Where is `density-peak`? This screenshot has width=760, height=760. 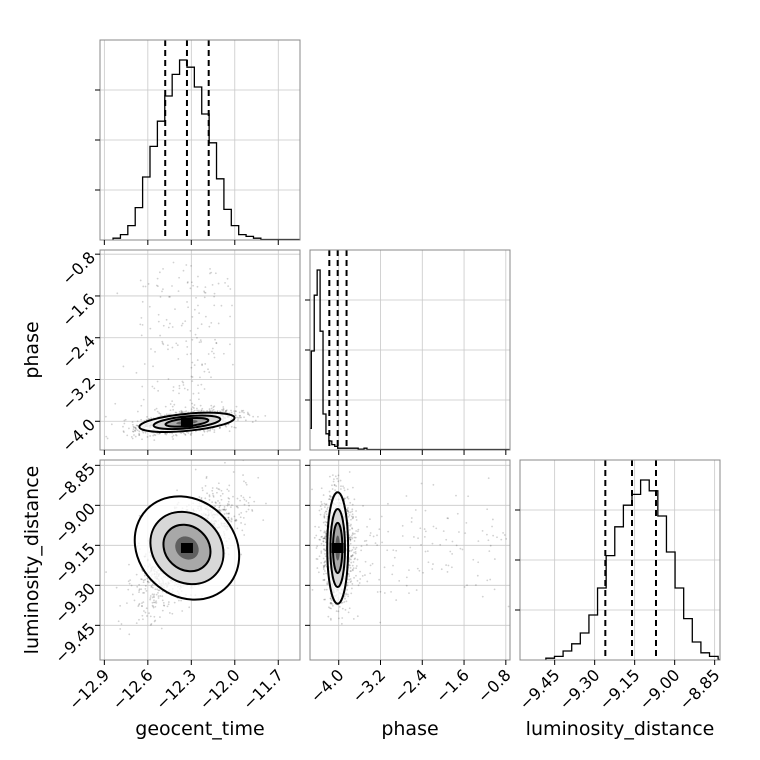 density-peak is located at coordinates (337, 548).